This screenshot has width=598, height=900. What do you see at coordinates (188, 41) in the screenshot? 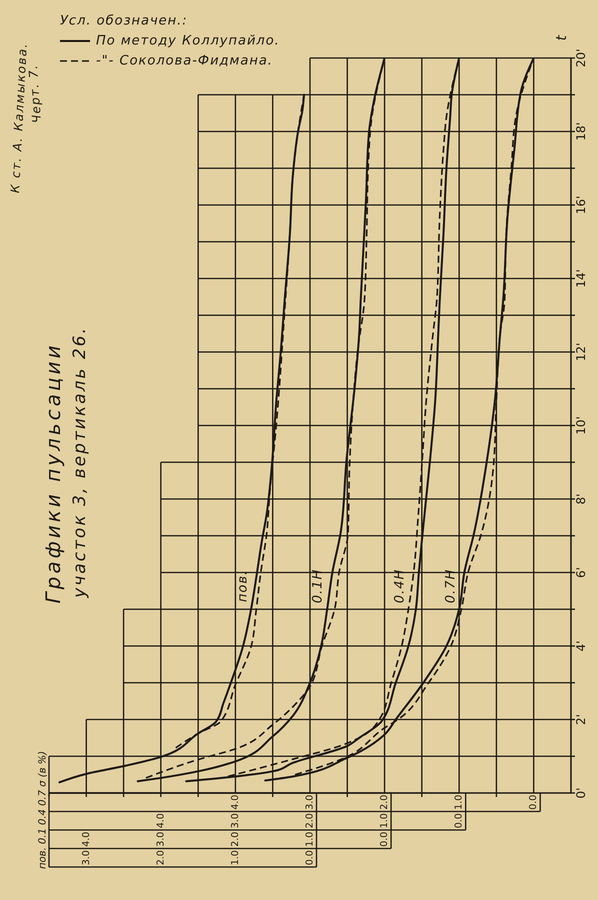
I see `legend-label: По методу Коллупайло.` at bounding box center [188, 41].